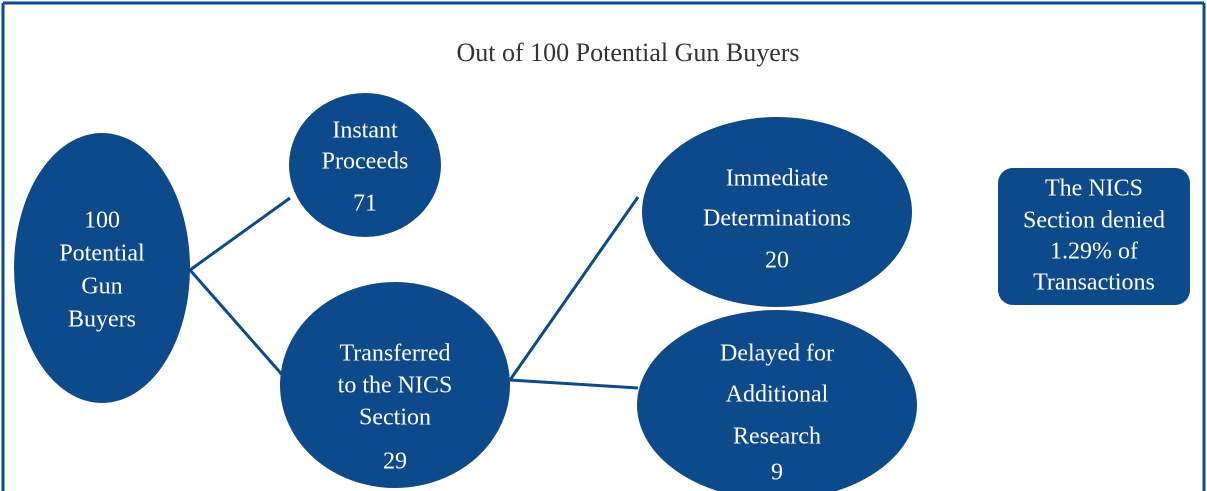  I want to click on node-text: Instant, so click(365, 131).